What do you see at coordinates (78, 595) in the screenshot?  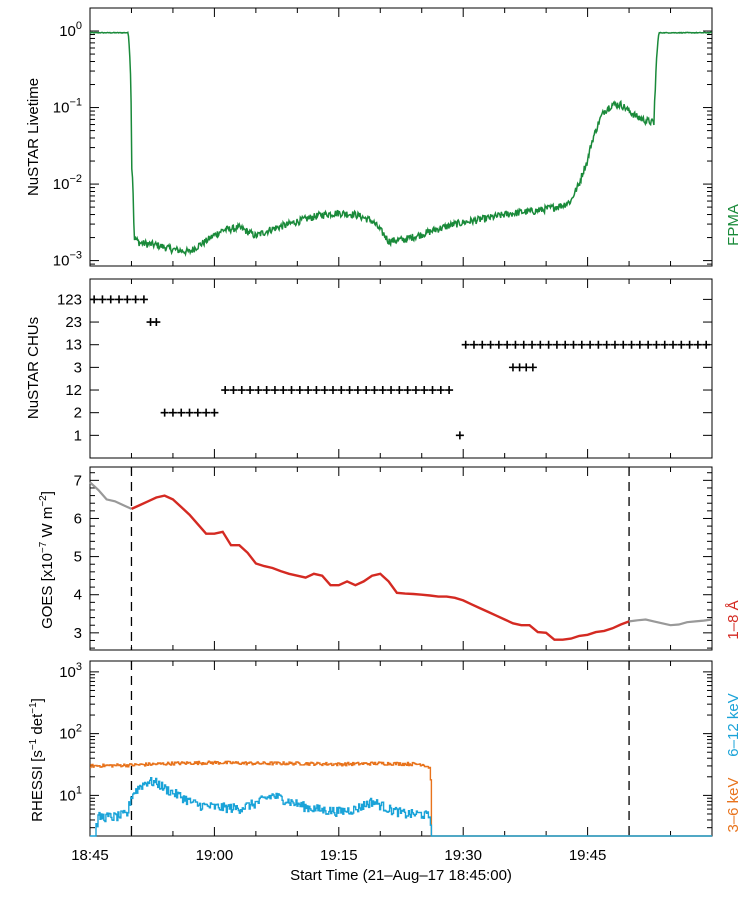 I see `goes-ytick-label: 4` at bounding box center [78, 595].